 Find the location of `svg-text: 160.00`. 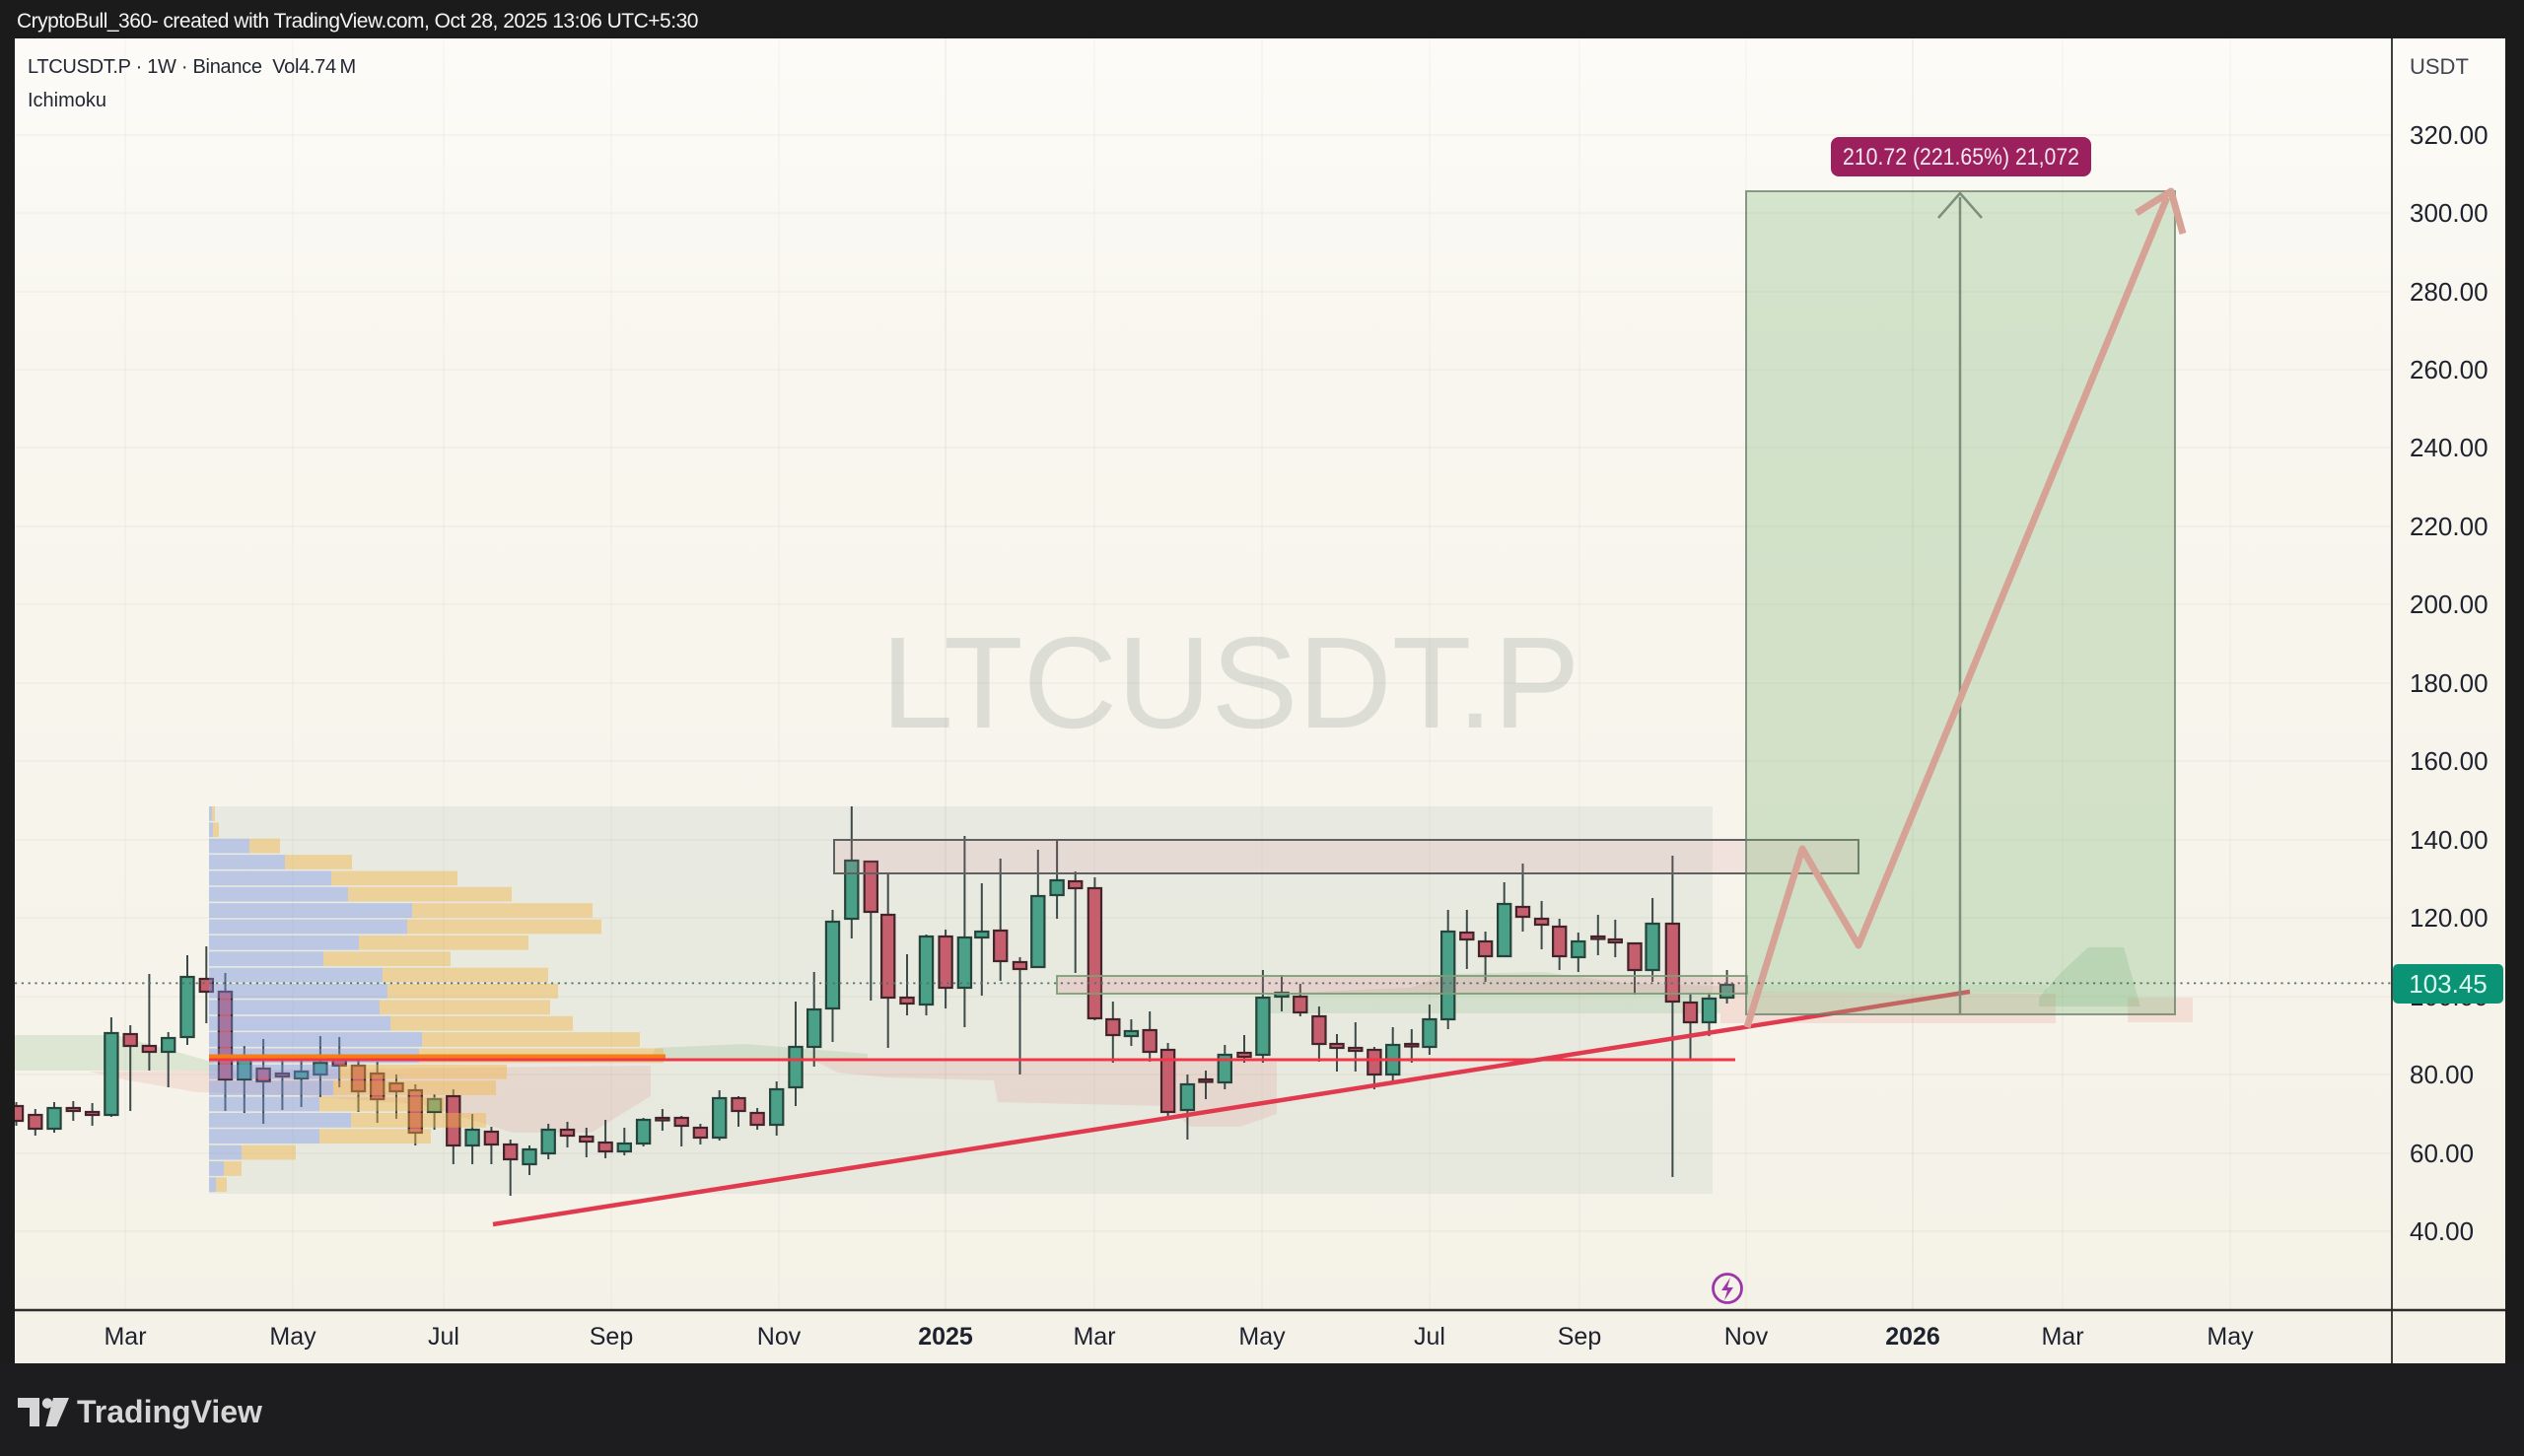

svg-text: 160.00 is located at coordinates (2449, 761).